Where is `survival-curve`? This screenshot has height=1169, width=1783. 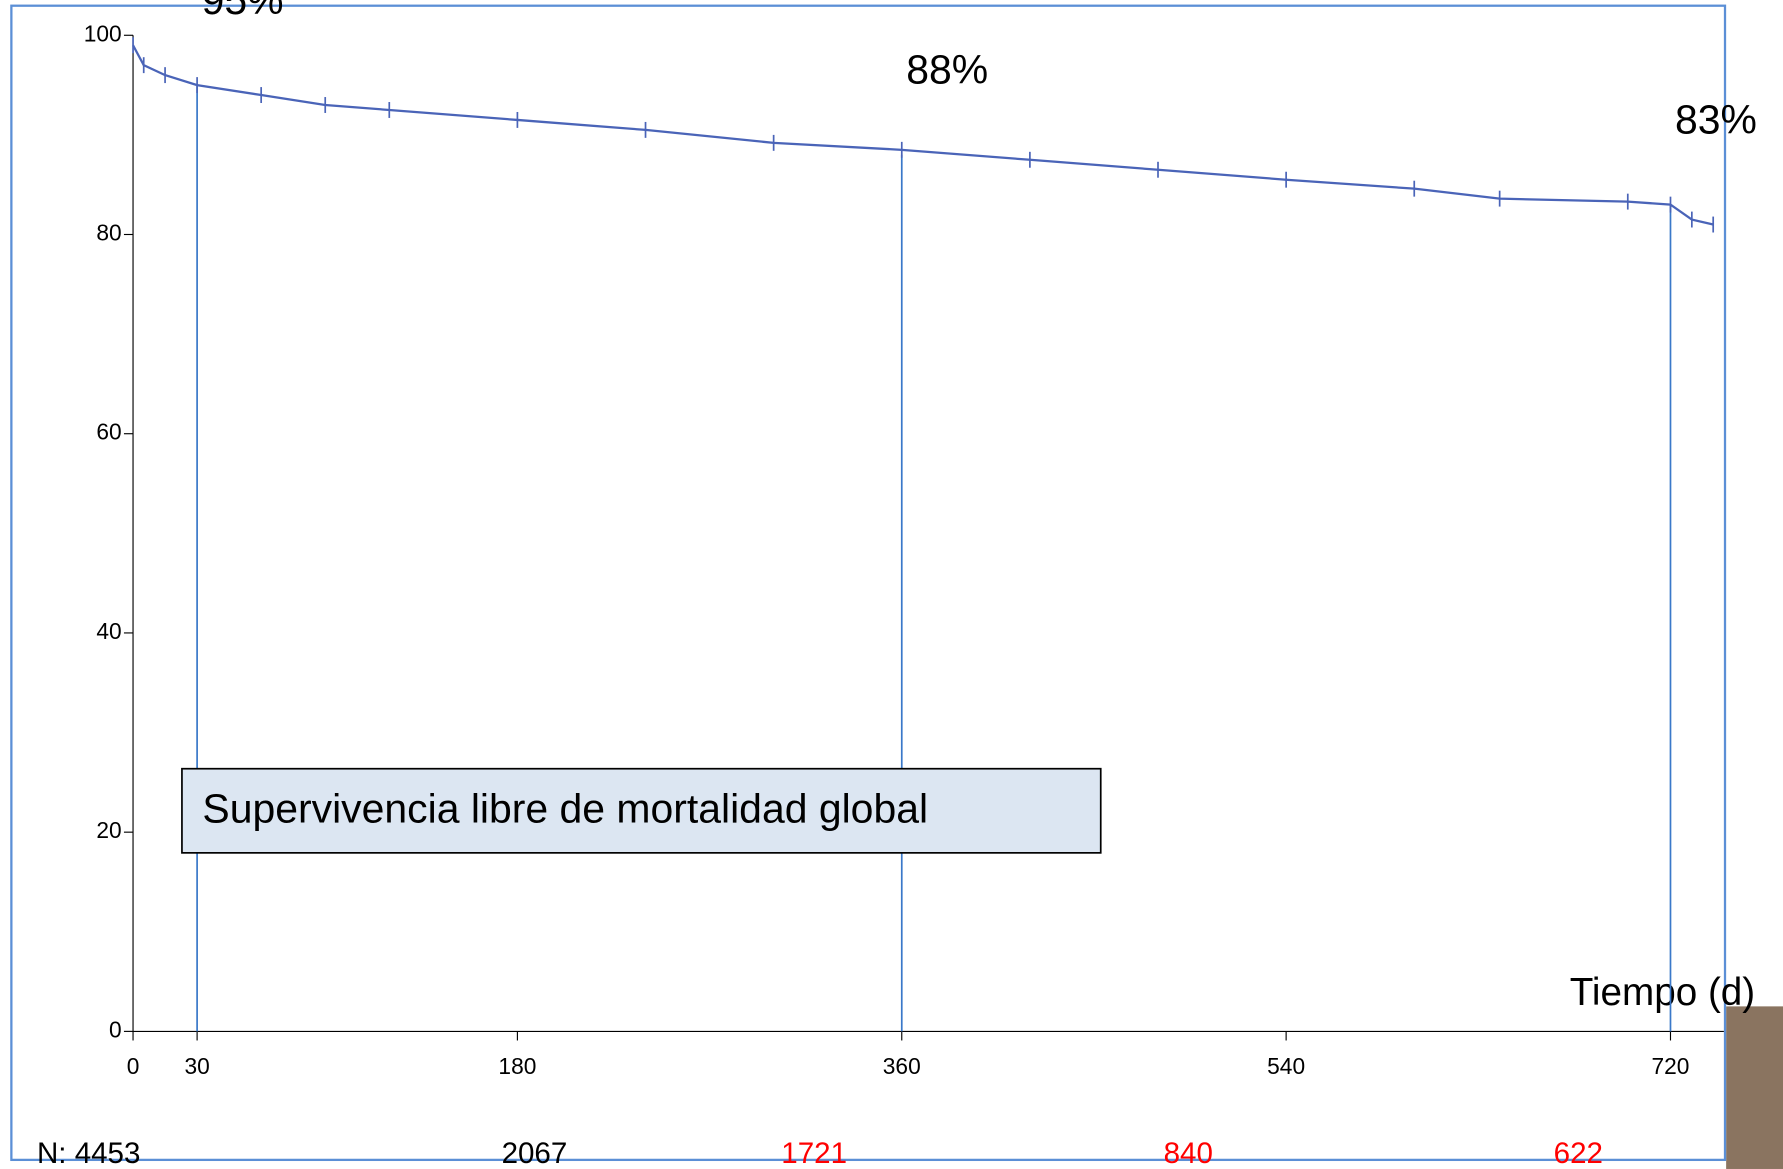
survival-curve is located at coordinates (923, 135).